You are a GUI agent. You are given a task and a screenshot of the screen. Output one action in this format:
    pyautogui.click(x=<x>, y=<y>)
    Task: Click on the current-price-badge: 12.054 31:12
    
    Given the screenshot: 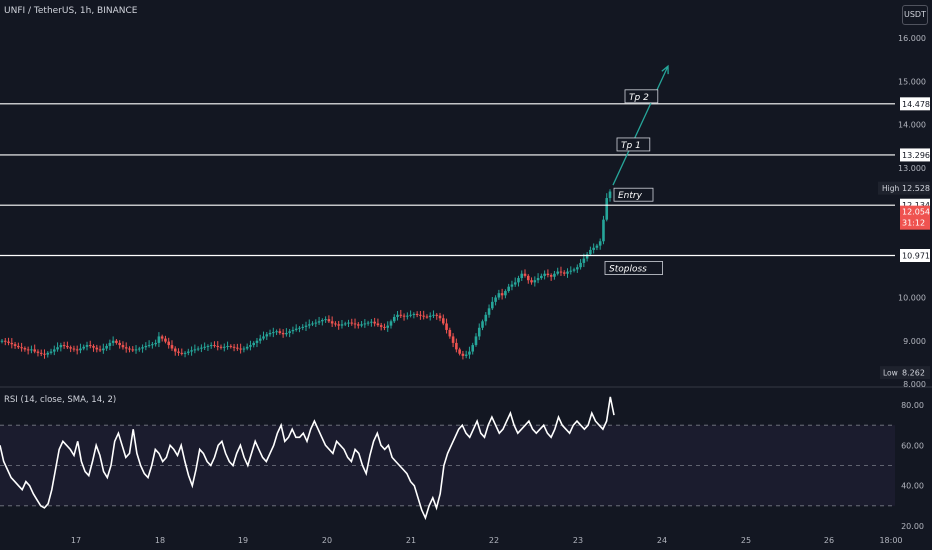 What is the action you would take?
    pyautogui.click(x=915, y=217)
    